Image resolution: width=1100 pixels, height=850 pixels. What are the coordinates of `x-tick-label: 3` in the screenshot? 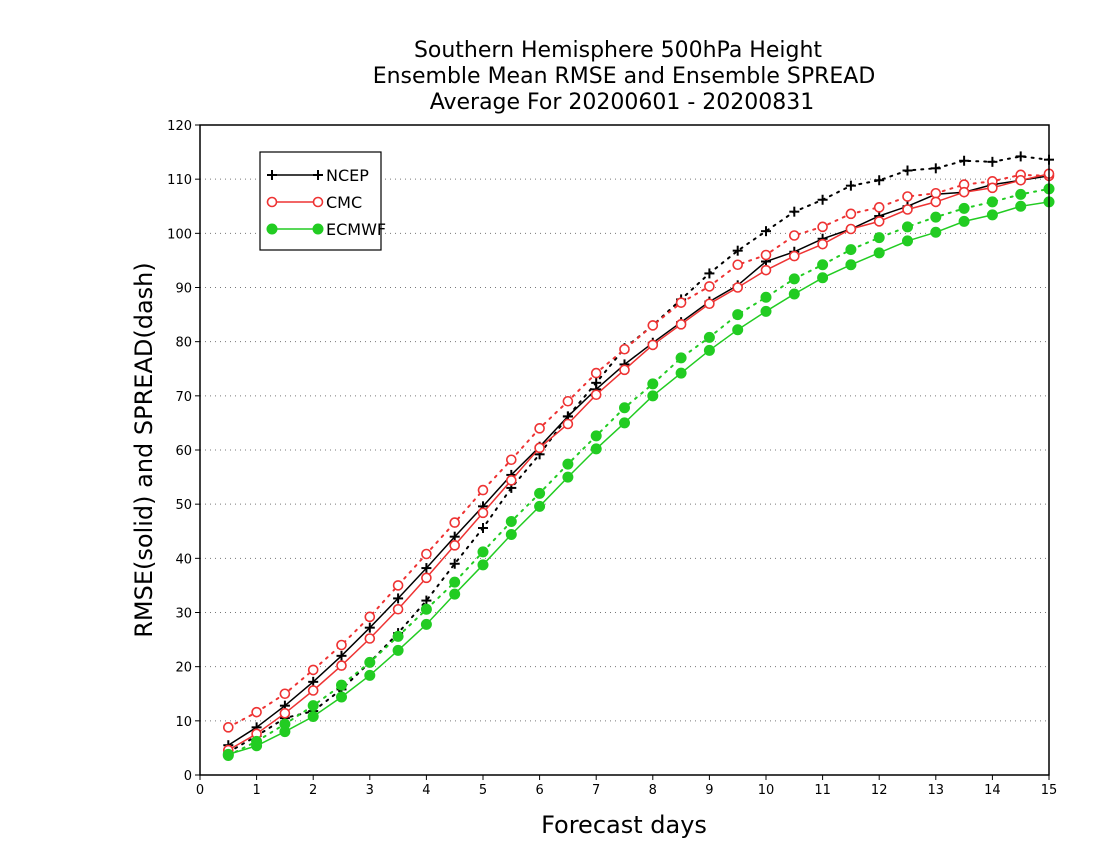 It's located at (370, 790).